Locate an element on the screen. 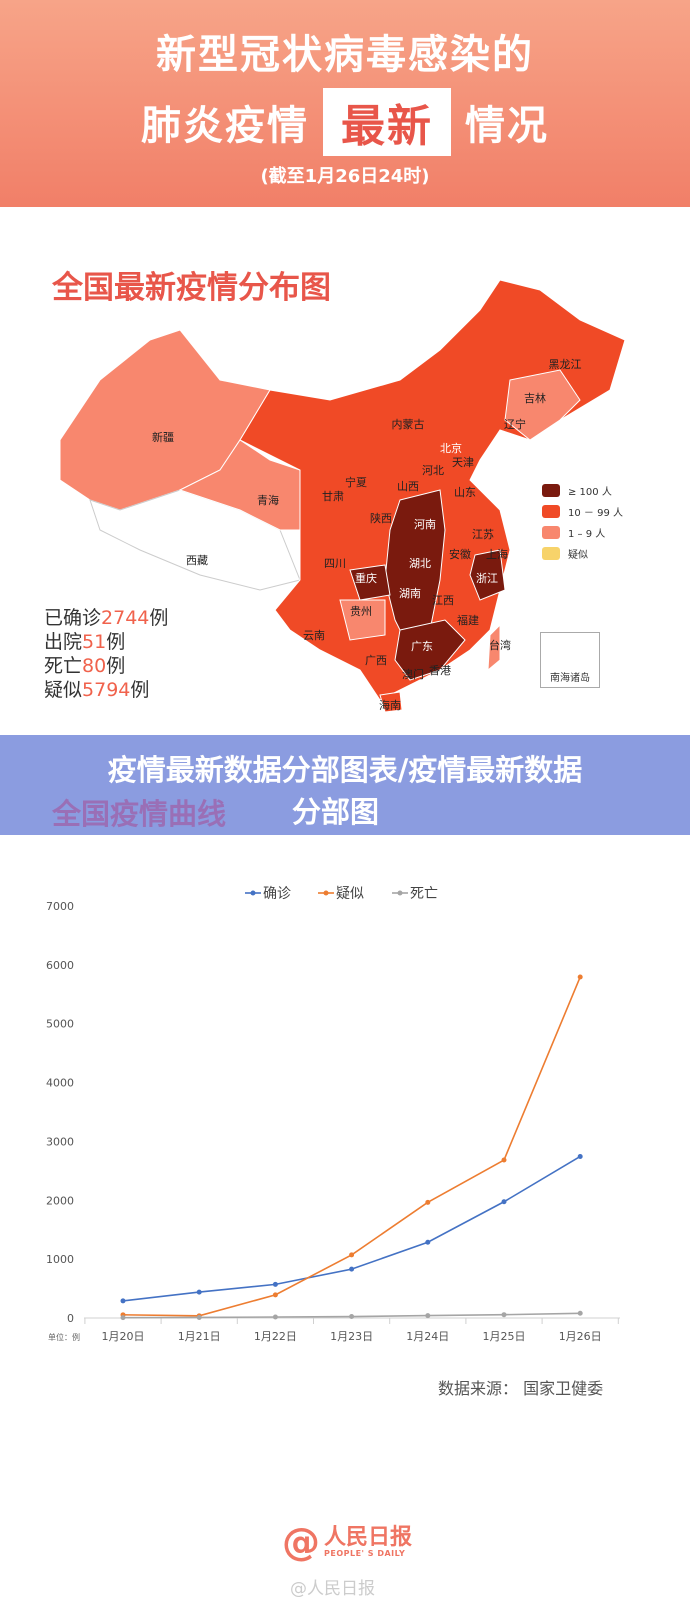 The height and width of the screenshot is (1599, 690). province-label: 上海 is located at coordinates (497, 554).